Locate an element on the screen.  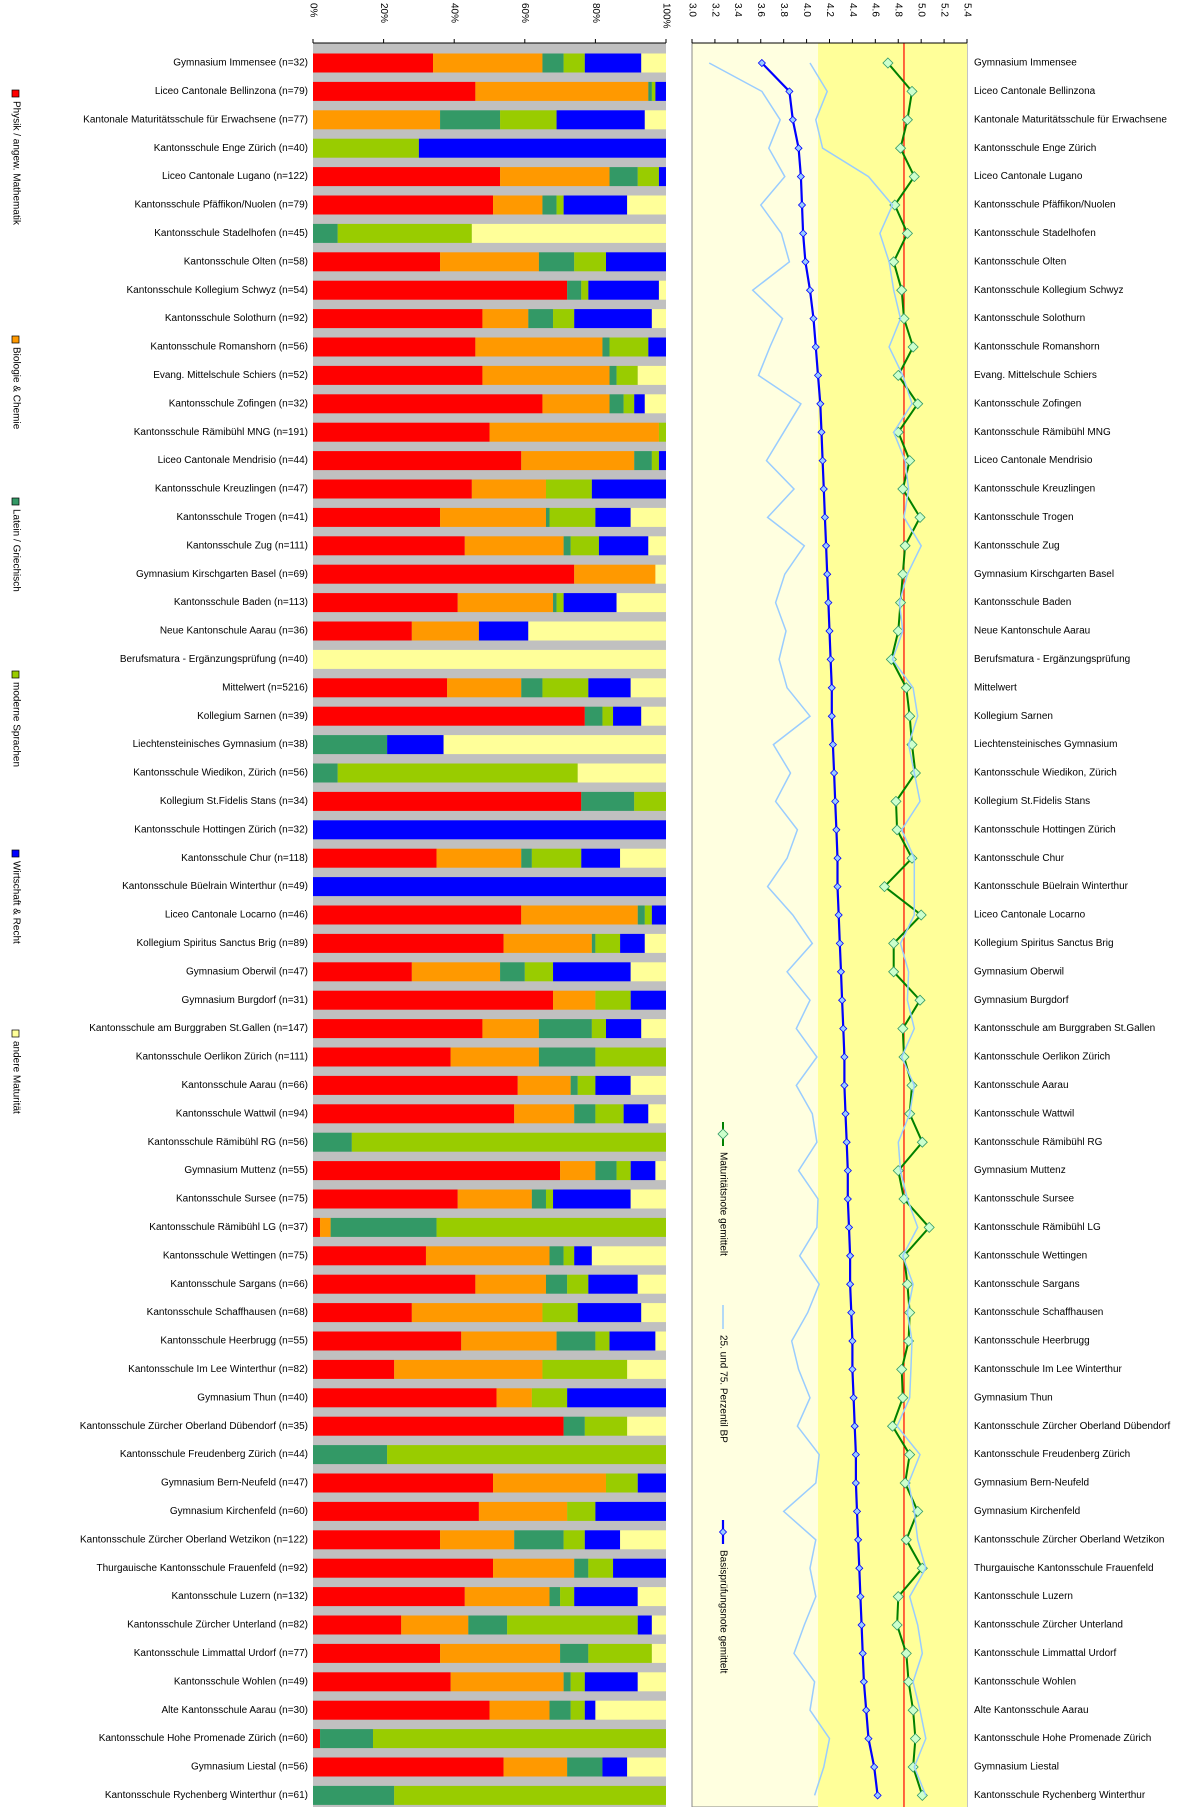
legend-label: andere Maturität is located at coordinates (15, 1077).